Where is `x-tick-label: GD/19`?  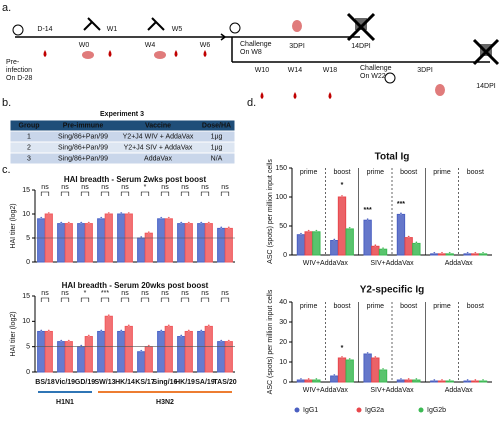
x-tick-label: GD/19 is located at coordinates (85, 382).